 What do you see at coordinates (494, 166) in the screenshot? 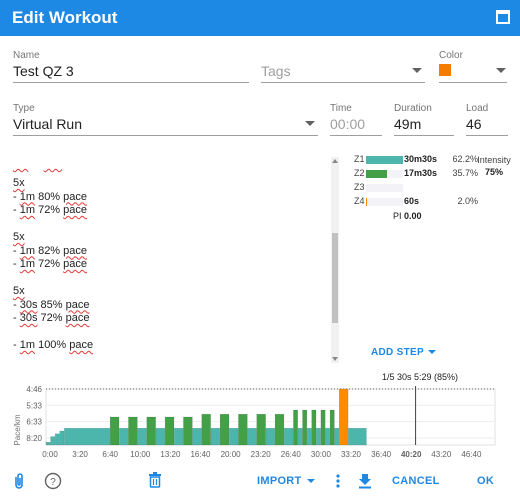
I see `intensity-readout: Intensity 75%` at bounding box center [494, 166].